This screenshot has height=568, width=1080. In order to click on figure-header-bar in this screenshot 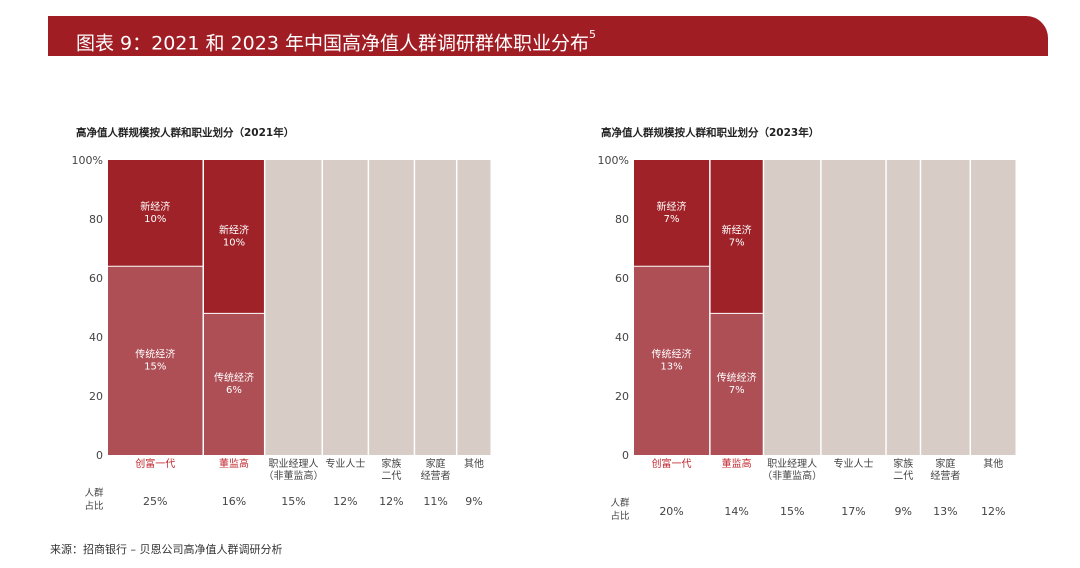, I will do `click(548, 36)`.